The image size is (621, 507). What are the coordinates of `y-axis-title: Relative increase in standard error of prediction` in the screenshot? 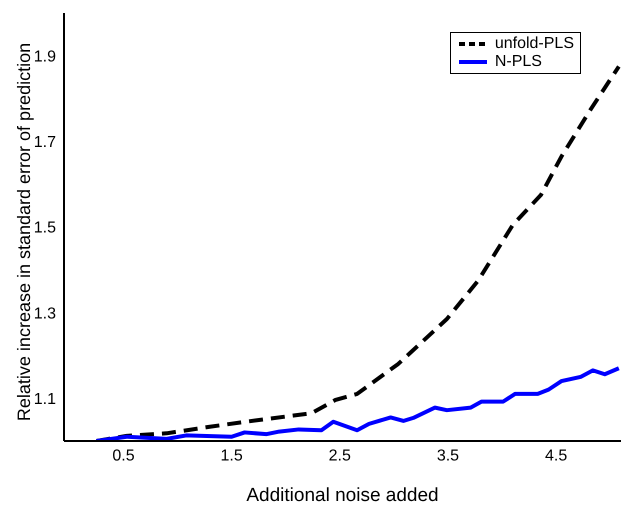 It's located at (24, 232).